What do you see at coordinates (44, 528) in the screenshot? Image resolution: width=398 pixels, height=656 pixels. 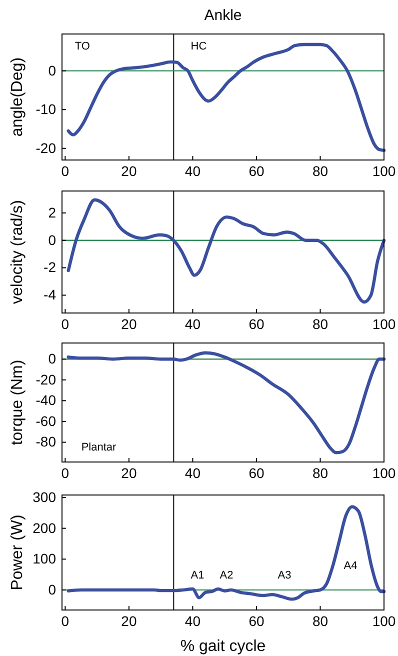 I see `y-tick-label: 200` at bounding box center [44, 528].